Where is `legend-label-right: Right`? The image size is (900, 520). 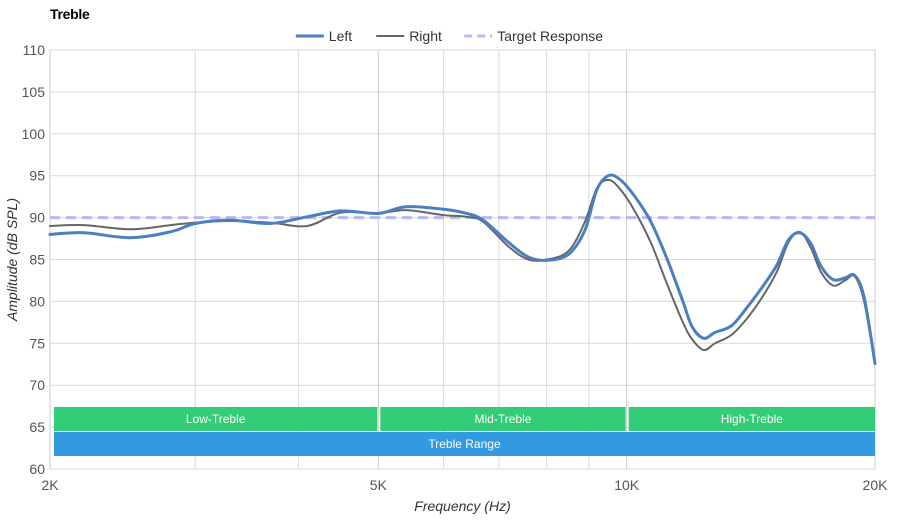 legend-label-right: Right is located at coordinates (425, 36).